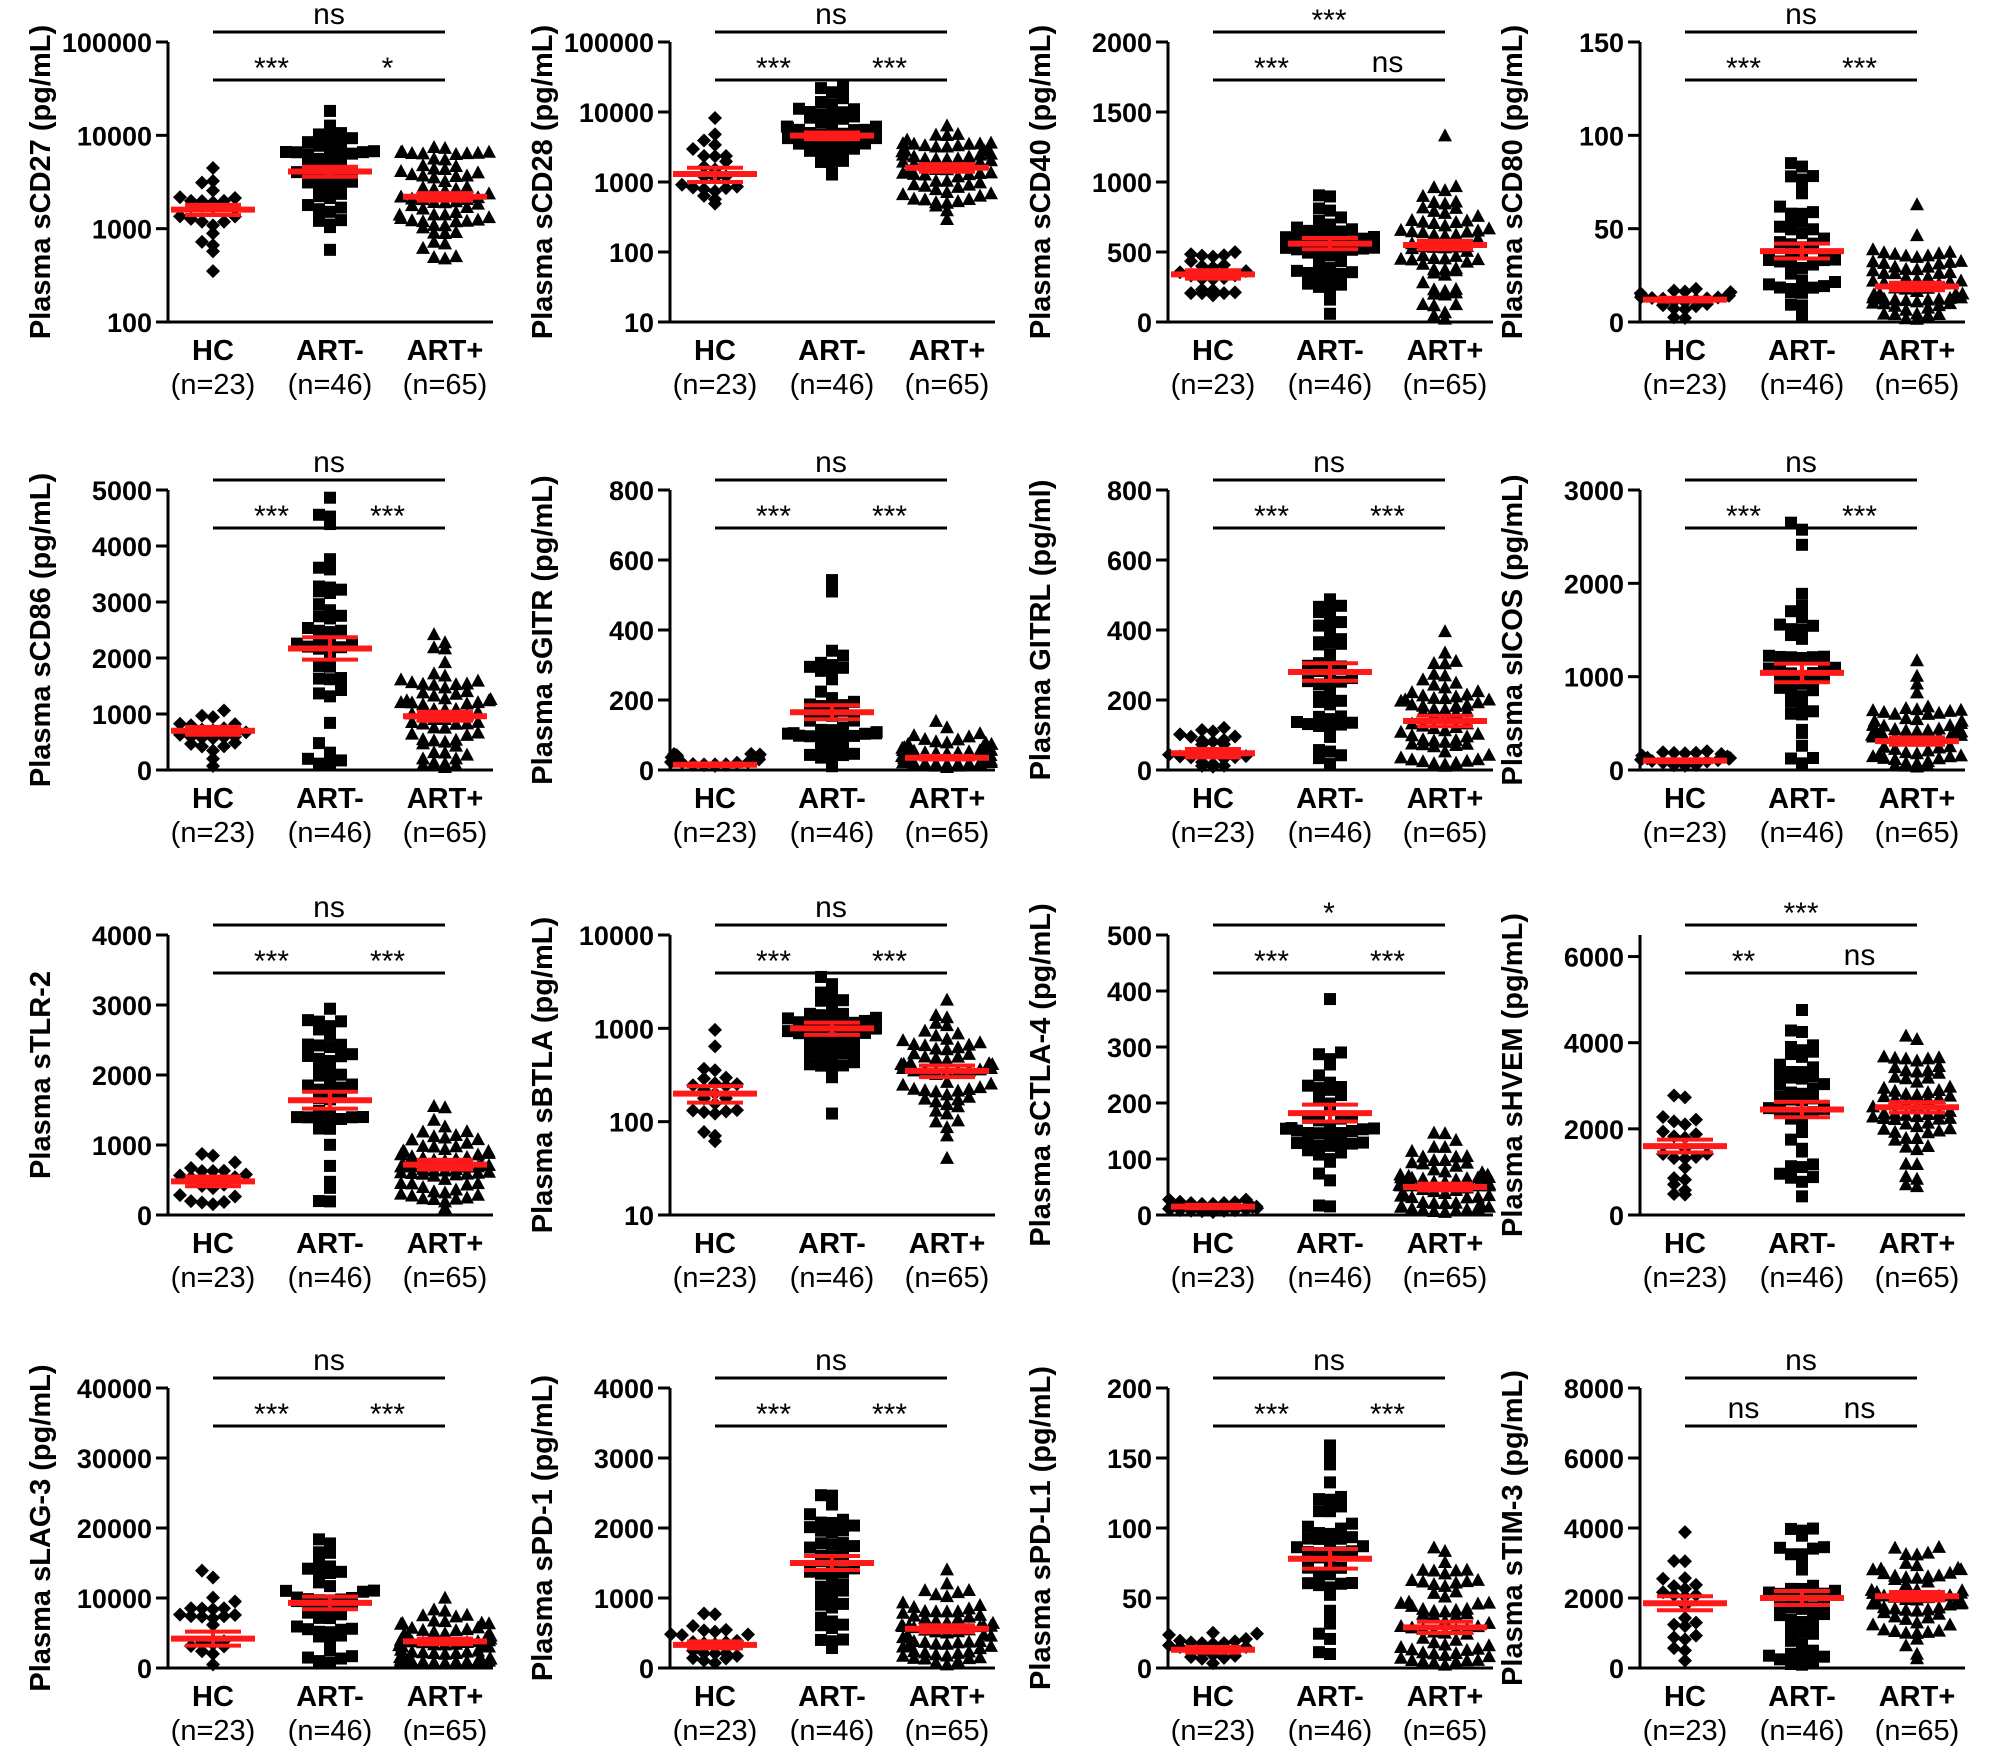 The height and width of the screenshot is (1762, 2008). I want to click on significance-label: ns, so click(1329, 462).